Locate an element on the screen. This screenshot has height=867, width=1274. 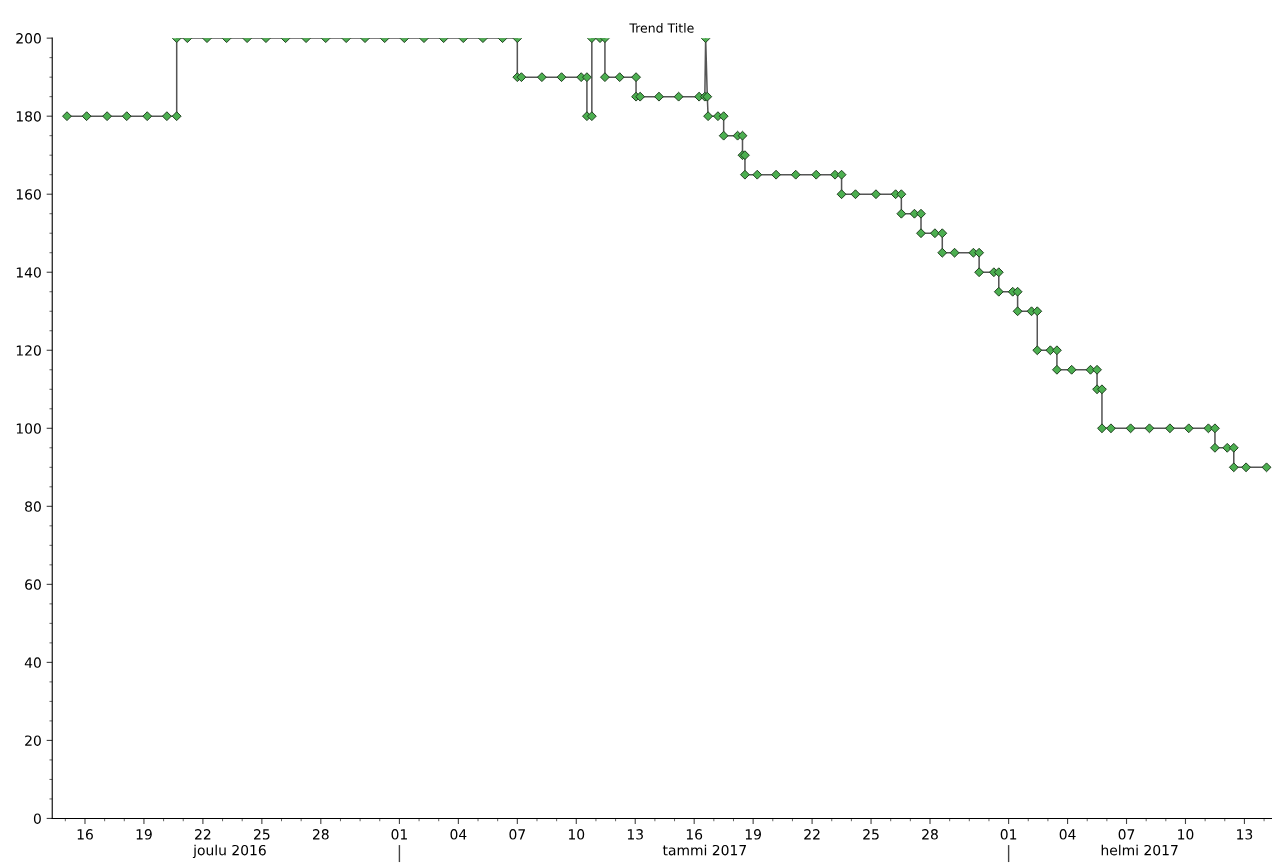
y-tick-label: 140 is located at coordinates (28, 272).